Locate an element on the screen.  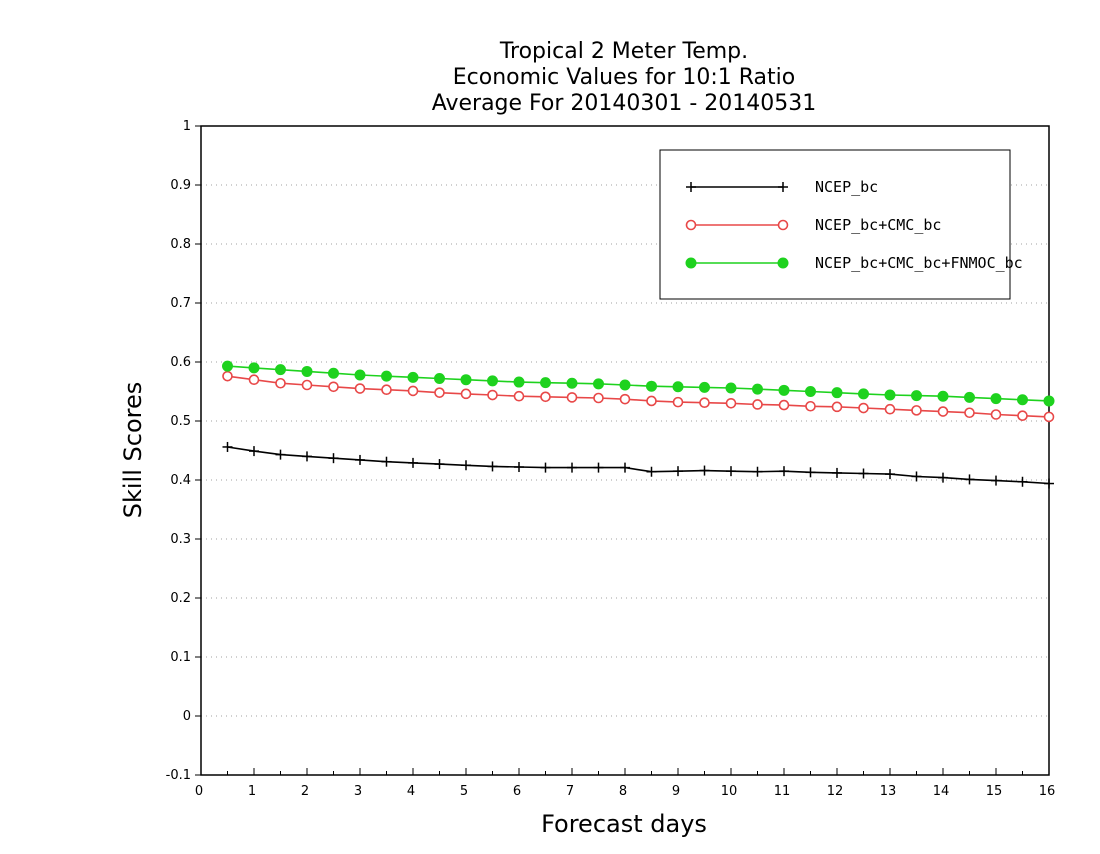
legend-label: NCEP_bc+CMC_bc+FNMOC_bc is located at coordinates (919, 263).